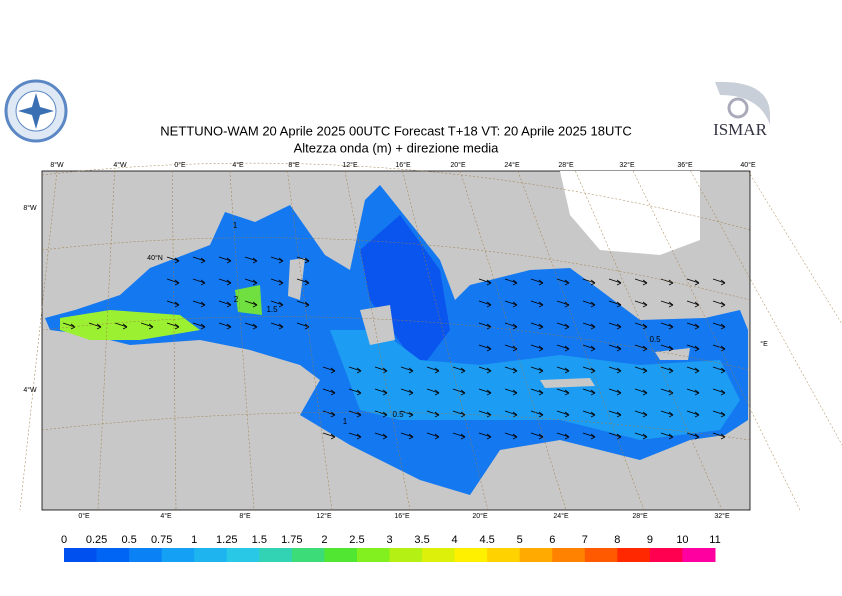 The height and width of the screenshot is (596, 842). Describe the element at coordinates (84, 516) in the screenshot. I see `lon-label: 0°E` at that location.